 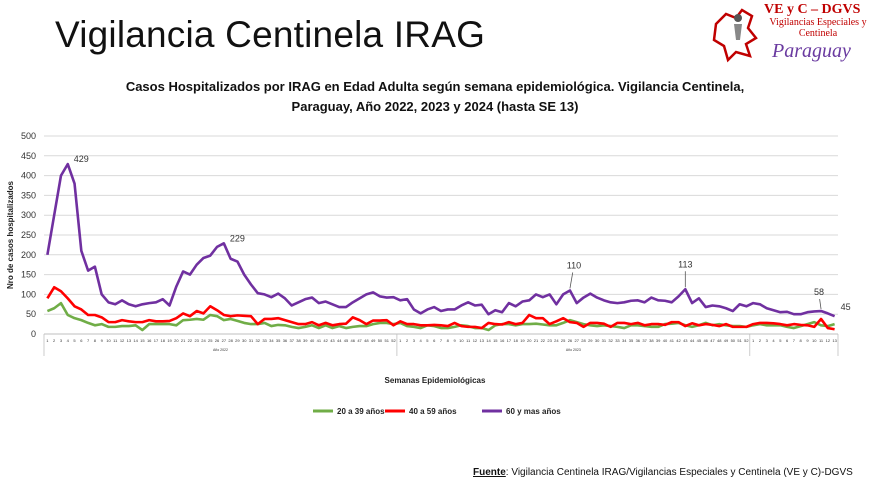 I want to click on data-label: 429, so click(x=81, y=159).